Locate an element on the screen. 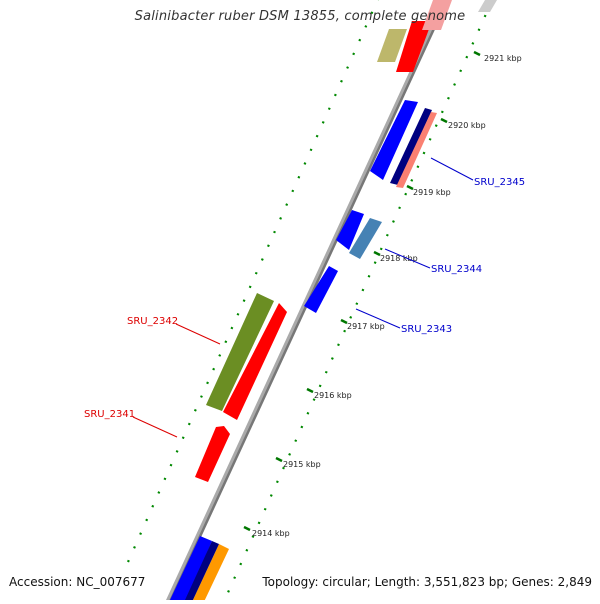 The height and width of the screenshot is (604, 600). gene-bottom-navy is located at coordinates (202, 571).